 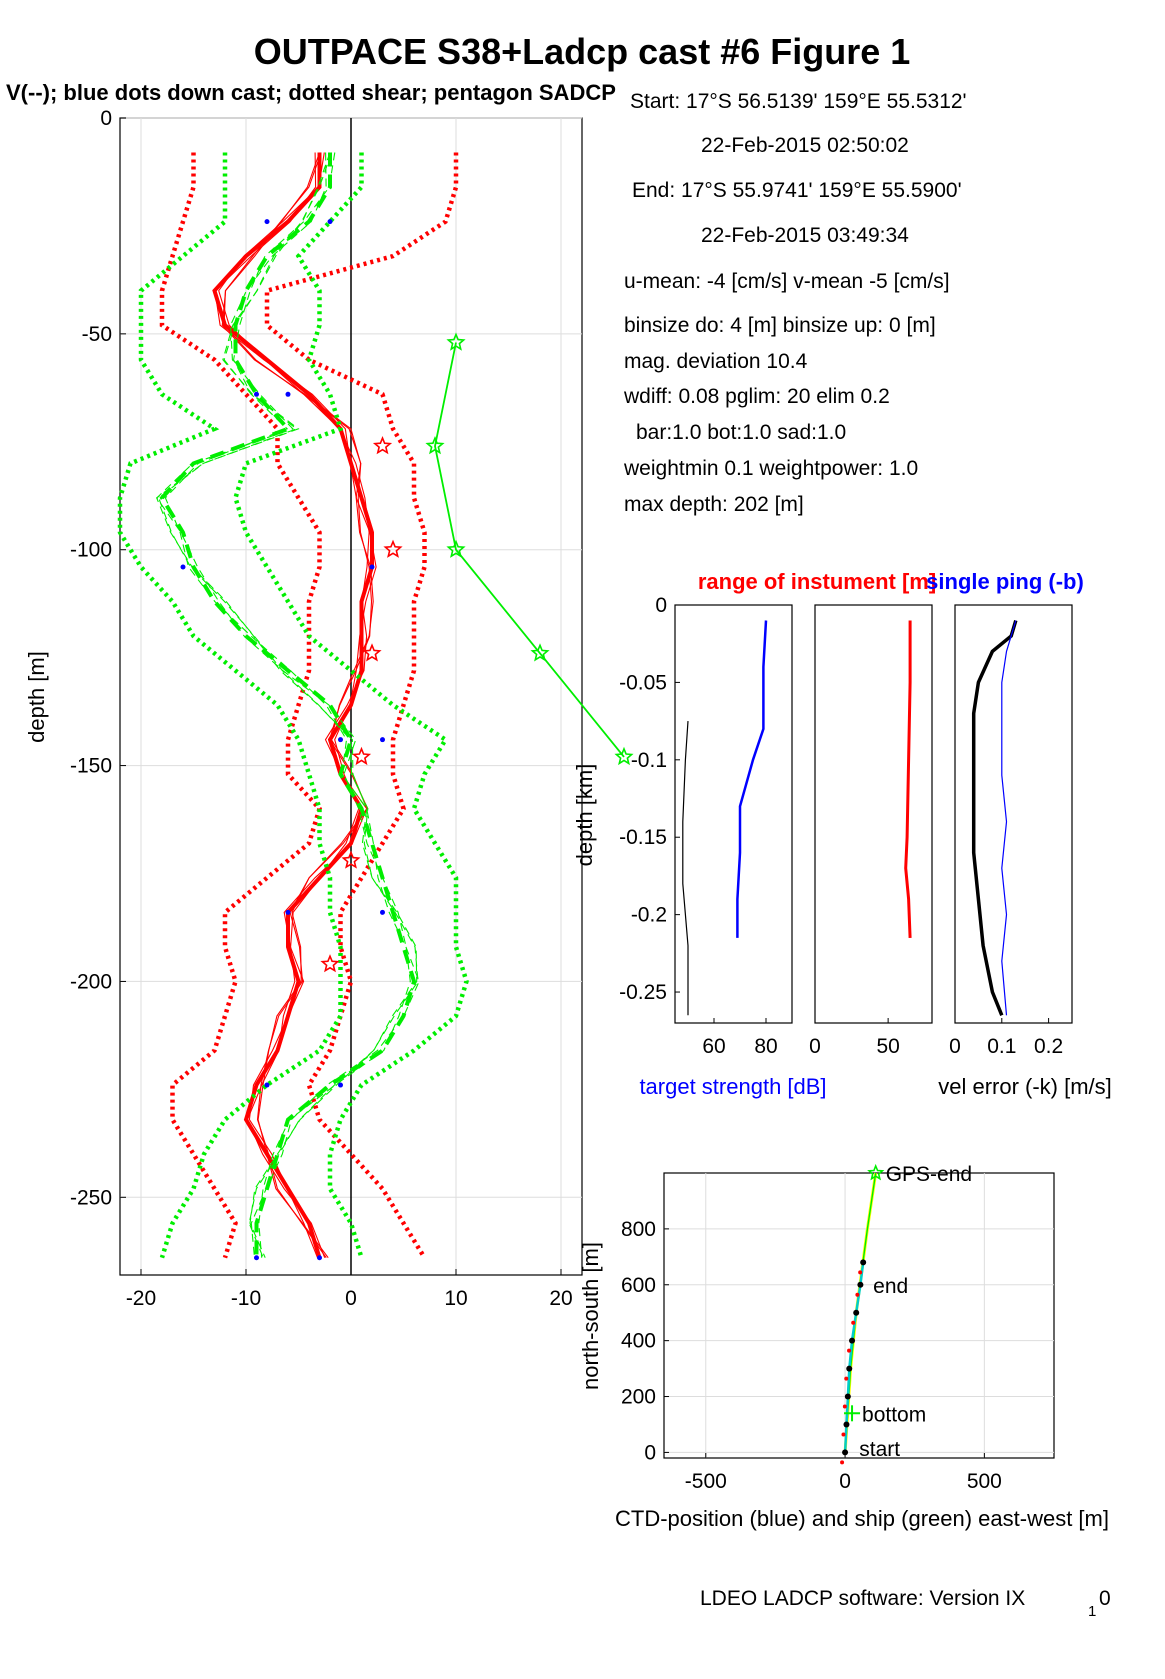 I want to click on position-ticks: -500 0 500 0 200 400 600 800, so click(x=811, y=1355).